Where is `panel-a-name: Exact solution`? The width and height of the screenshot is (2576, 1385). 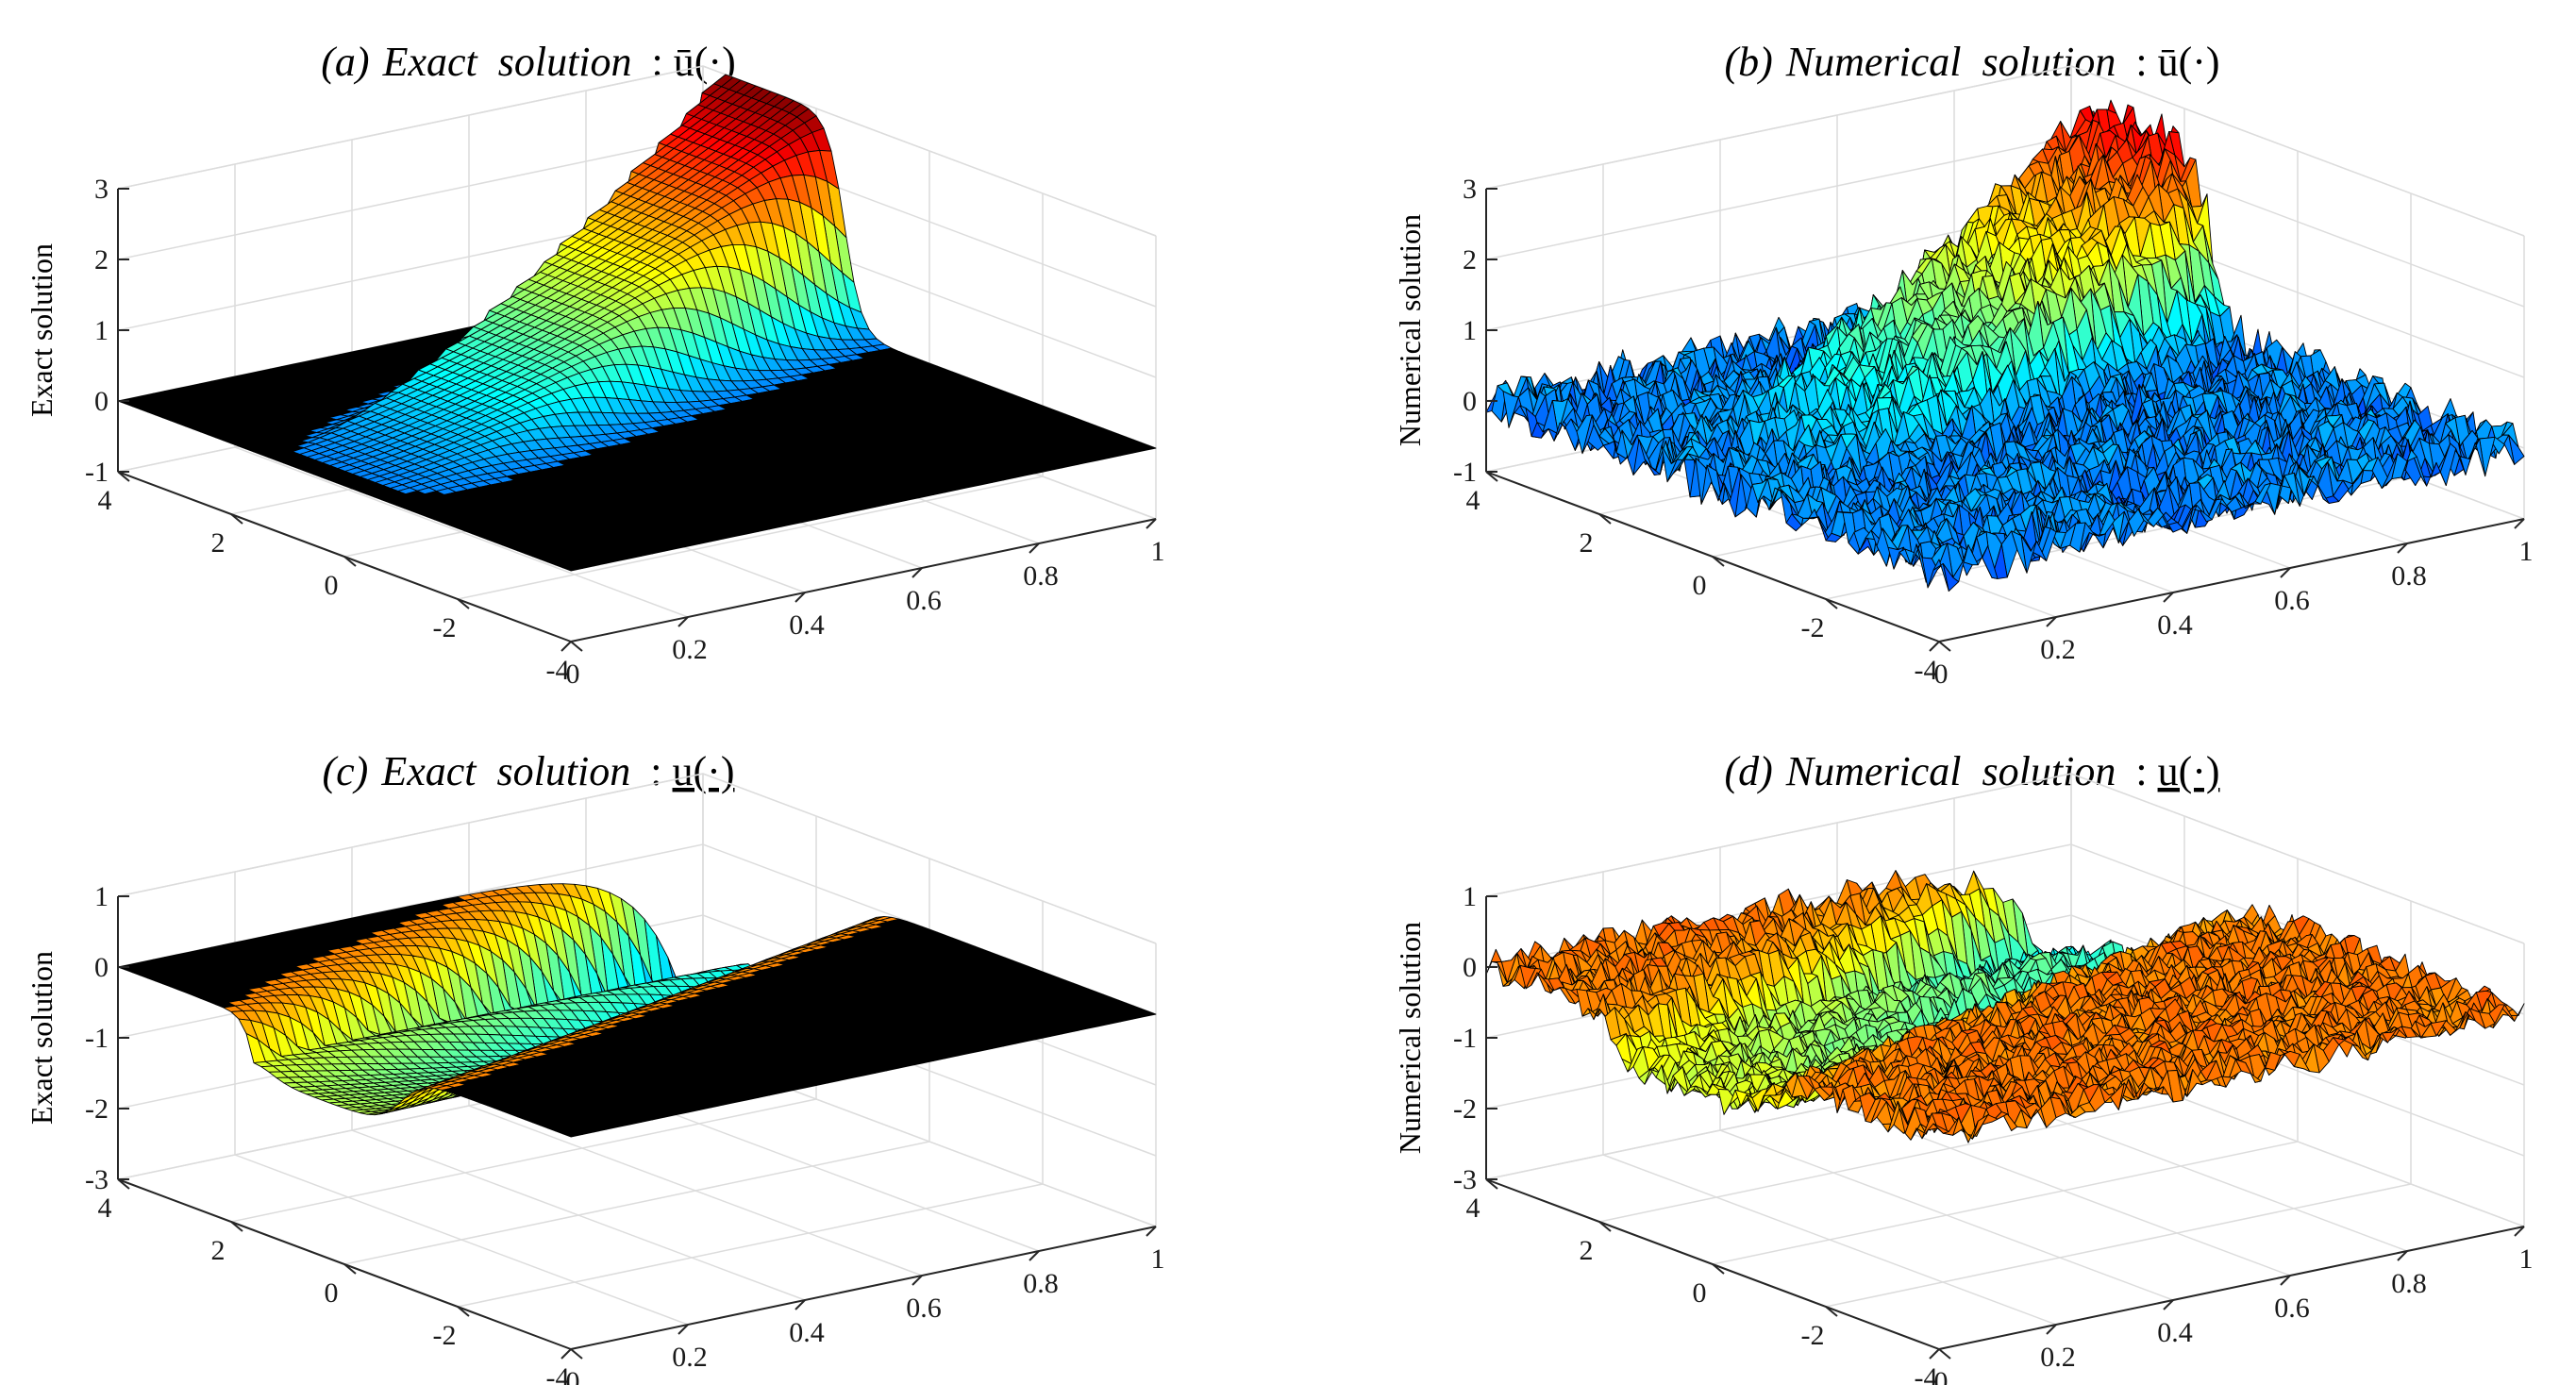 panel-a-name: Exact solution is located at coordinates (507, 62).